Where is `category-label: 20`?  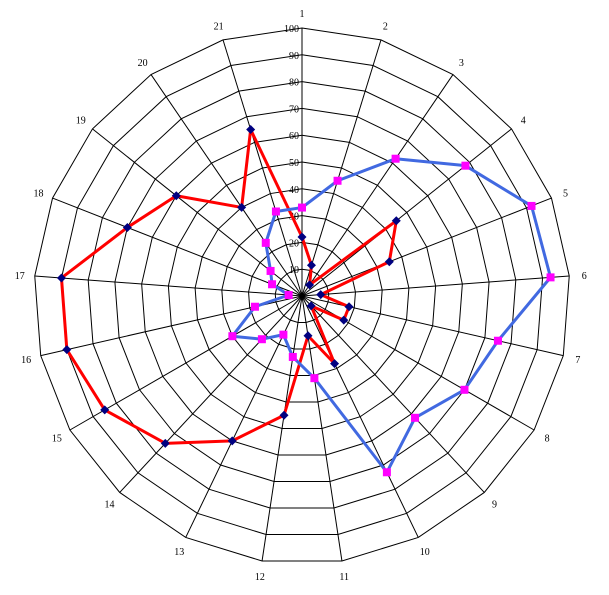
category-label: 20 is located at coordinates (143, 63).